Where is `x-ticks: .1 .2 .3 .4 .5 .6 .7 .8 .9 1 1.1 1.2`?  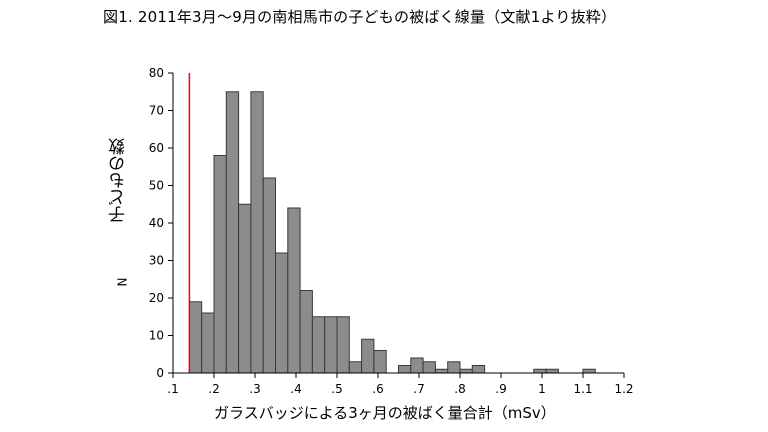
x-ticks: .1 .2 .3 .4 .5 .6 .7 .8 .9 1 1.1 1.2 is located at coordinates (400, 384).